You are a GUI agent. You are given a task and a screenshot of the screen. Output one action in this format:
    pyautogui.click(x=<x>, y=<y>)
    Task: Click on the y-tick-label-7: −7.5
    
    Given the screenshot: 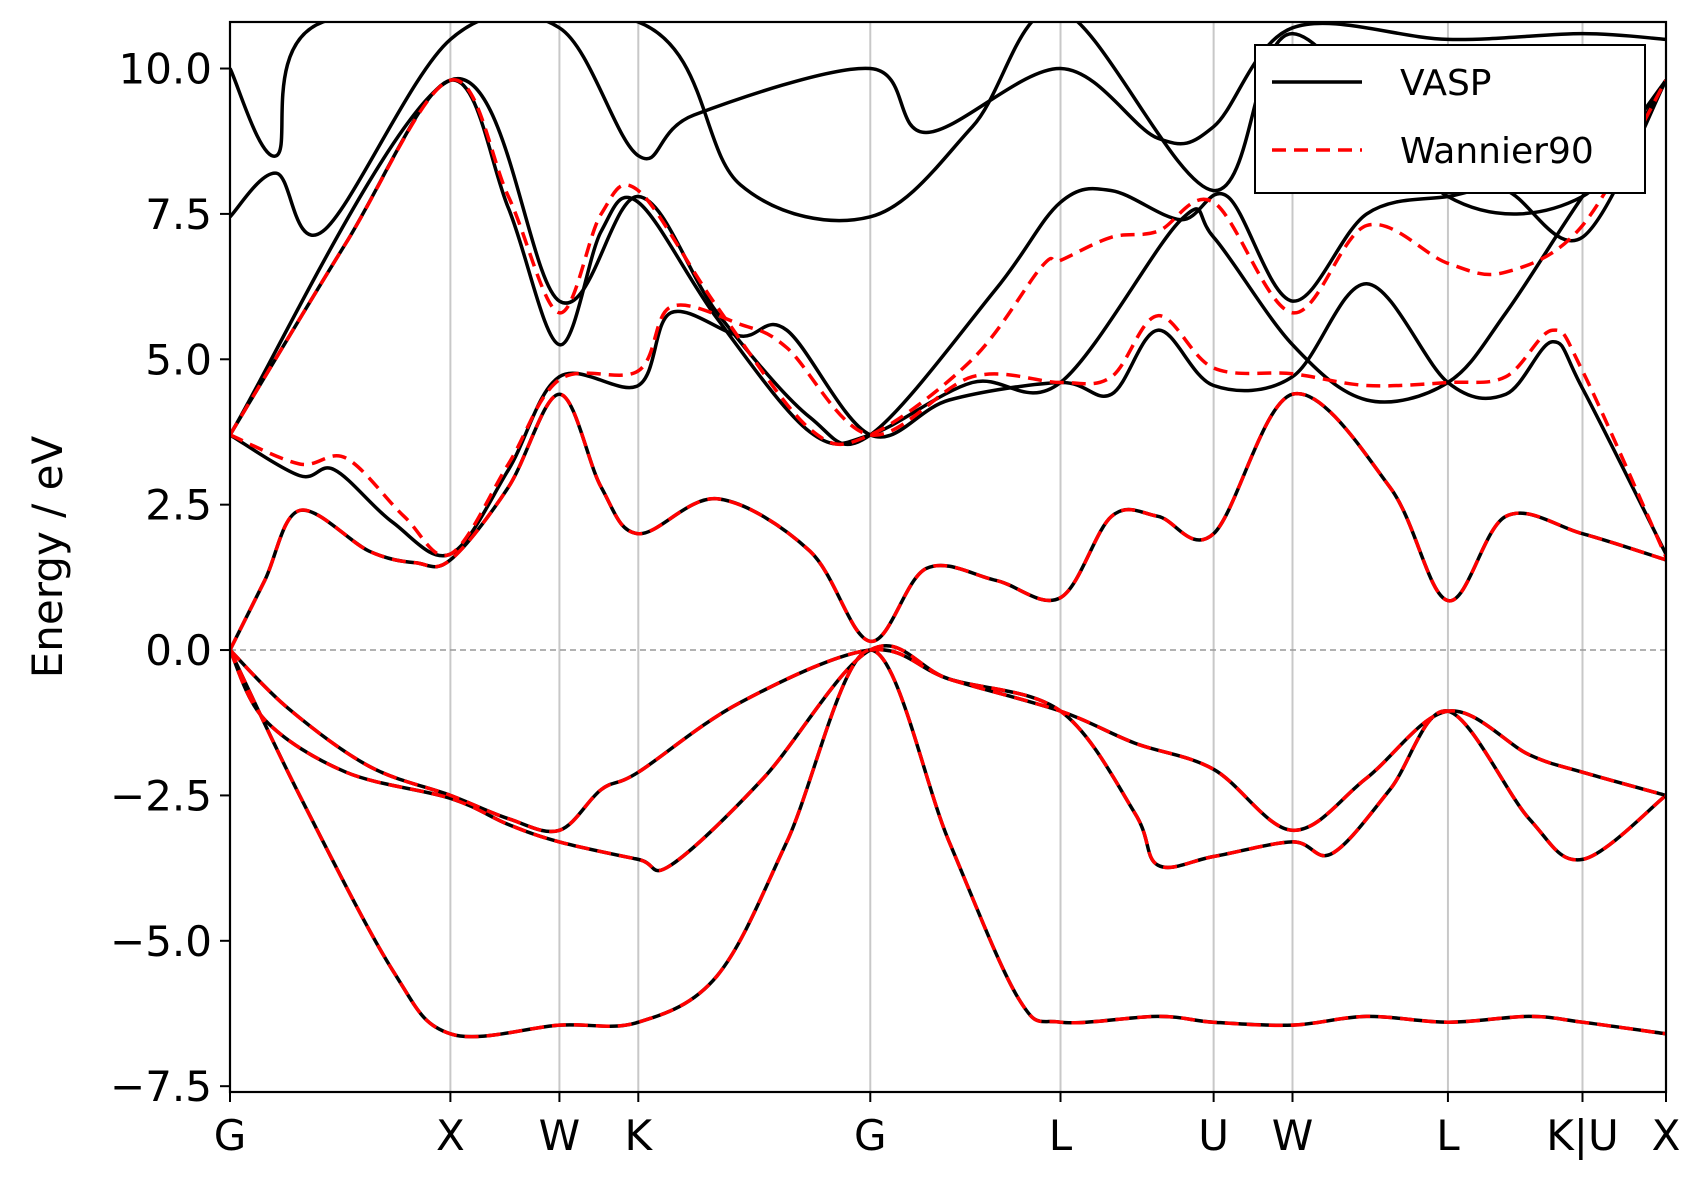 What is the action you would take?
    pyautogui.click(x=161, y=1086)
    